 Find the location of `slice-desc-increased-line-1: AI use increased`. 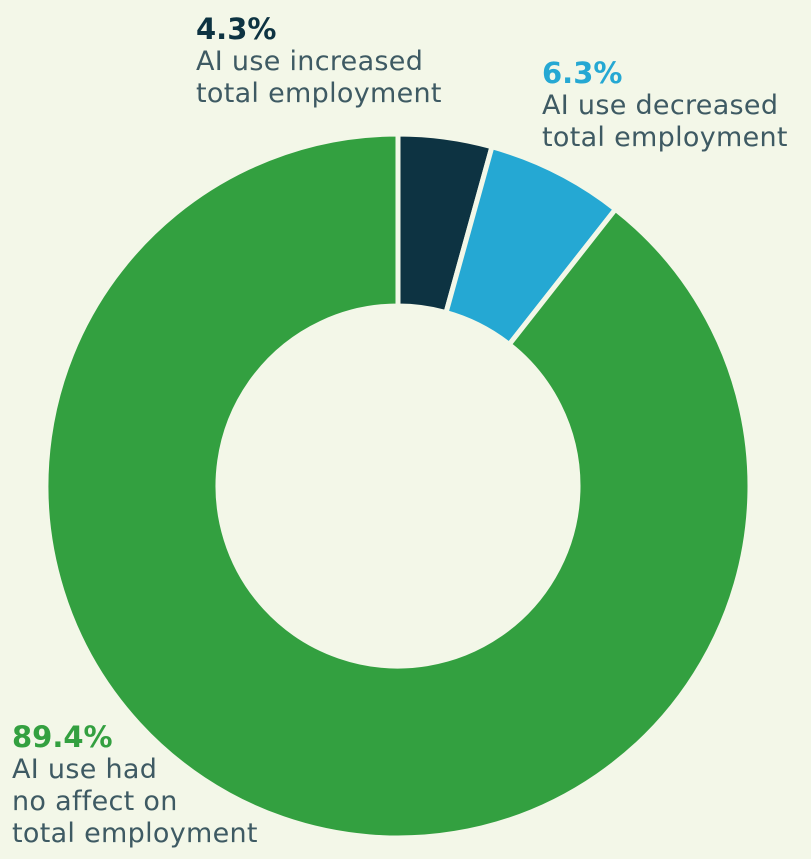

slice-desc-increased-line-1: AI use increased is located at coordinates (310, 62).